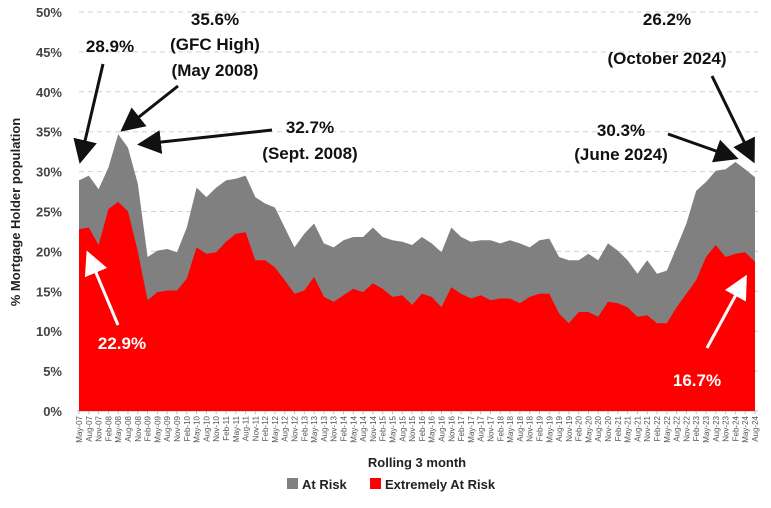  I want to click on legend: At Risk Extremely At Risk, so click(391, 484).